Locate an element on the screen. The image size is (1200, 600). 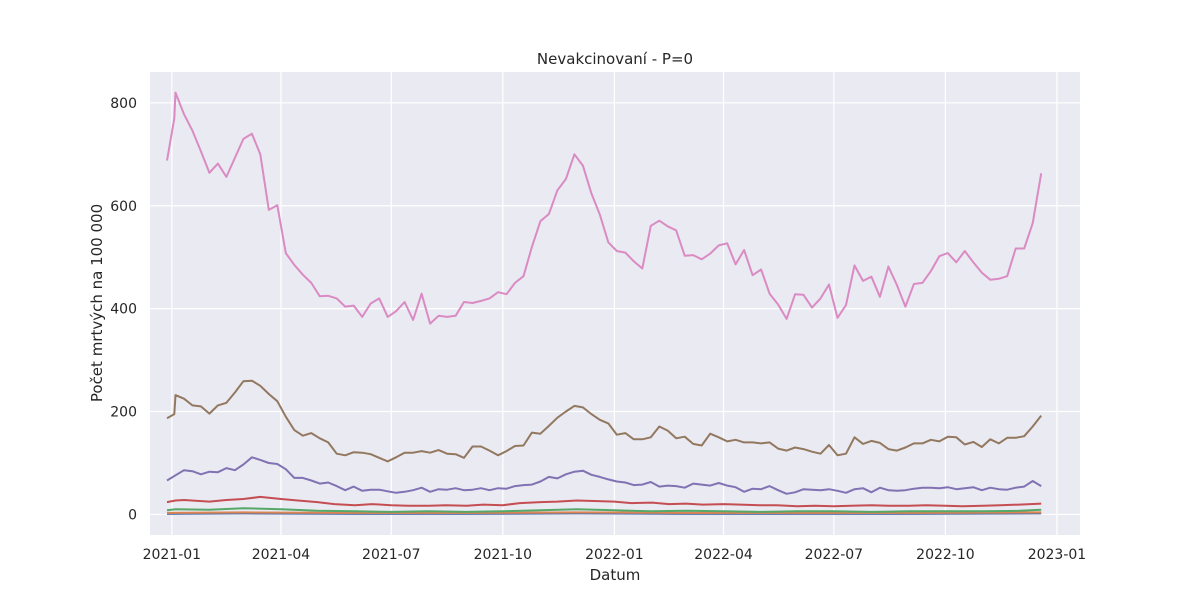
x-tick-label: 2022-10 is located at coordinates (945, 555).